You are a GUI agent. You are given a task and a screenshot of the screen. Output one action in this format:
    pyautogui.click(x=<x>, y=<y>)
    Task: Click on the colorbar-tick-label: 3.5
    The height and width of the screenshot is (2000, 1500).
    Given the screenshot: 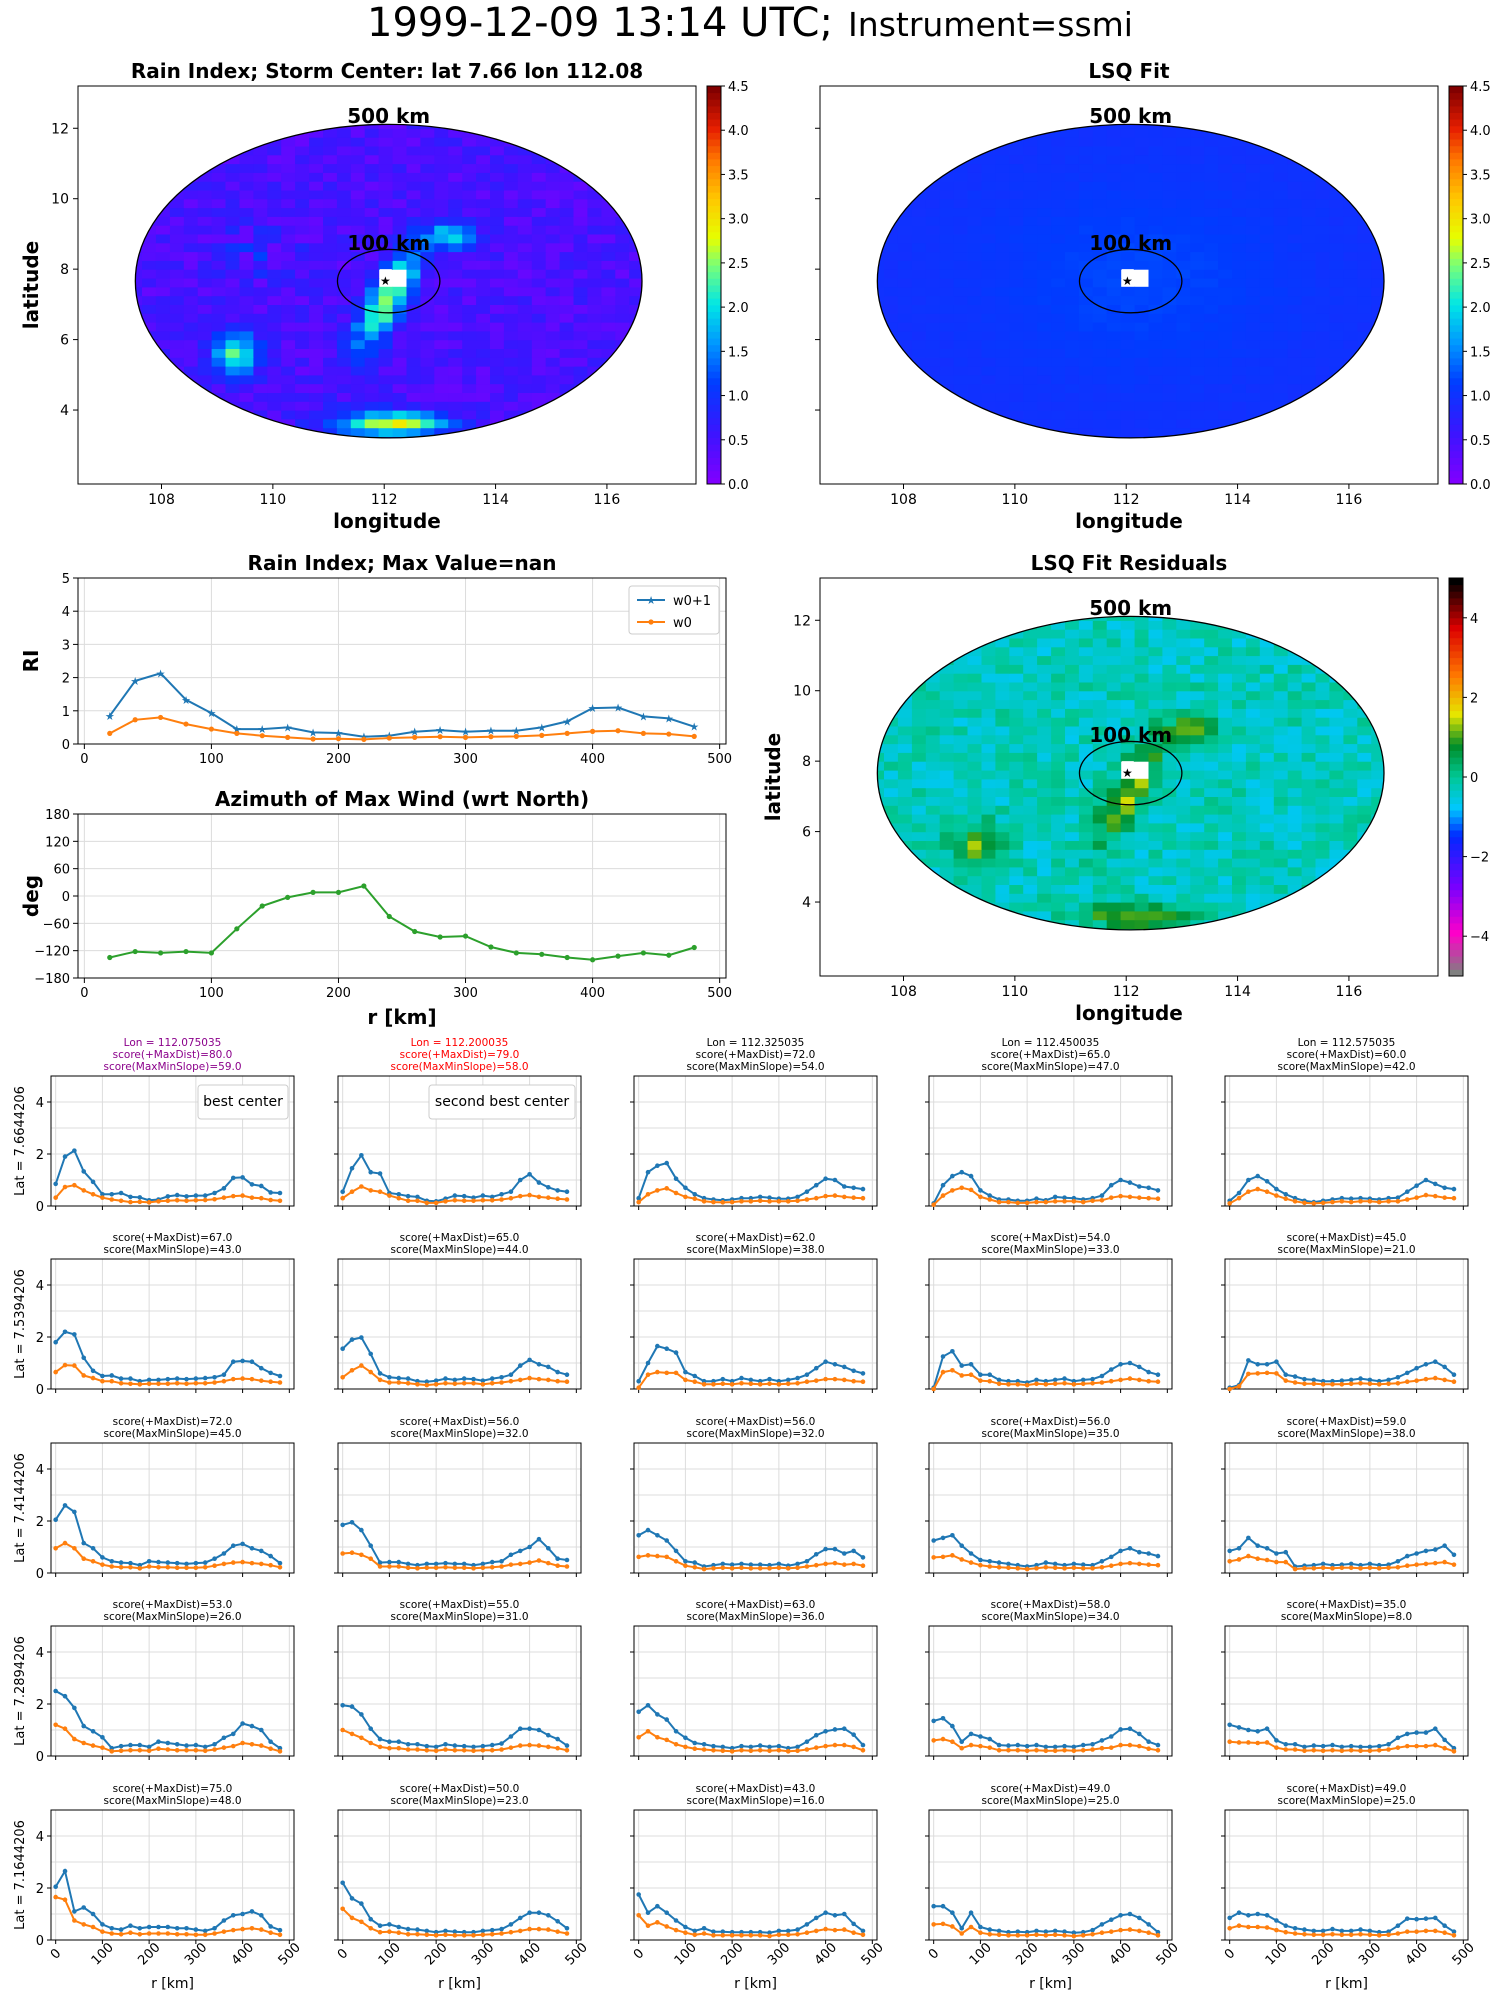 What is the action you would take?
    pyautogui.click(x=738, y=175)
    